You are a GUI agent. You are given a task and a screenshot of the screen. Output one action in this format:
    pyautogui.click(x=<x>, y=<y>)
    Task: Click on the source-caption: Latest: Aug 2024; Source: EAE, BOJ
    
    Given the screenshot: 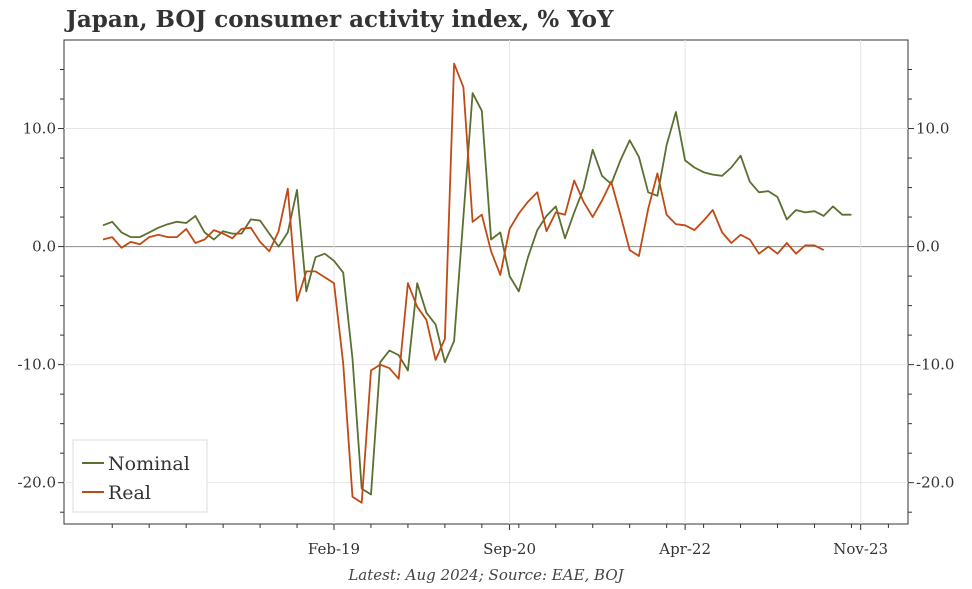 What is the action you would take?
    pyautogui.click(x=486, y=575)
    